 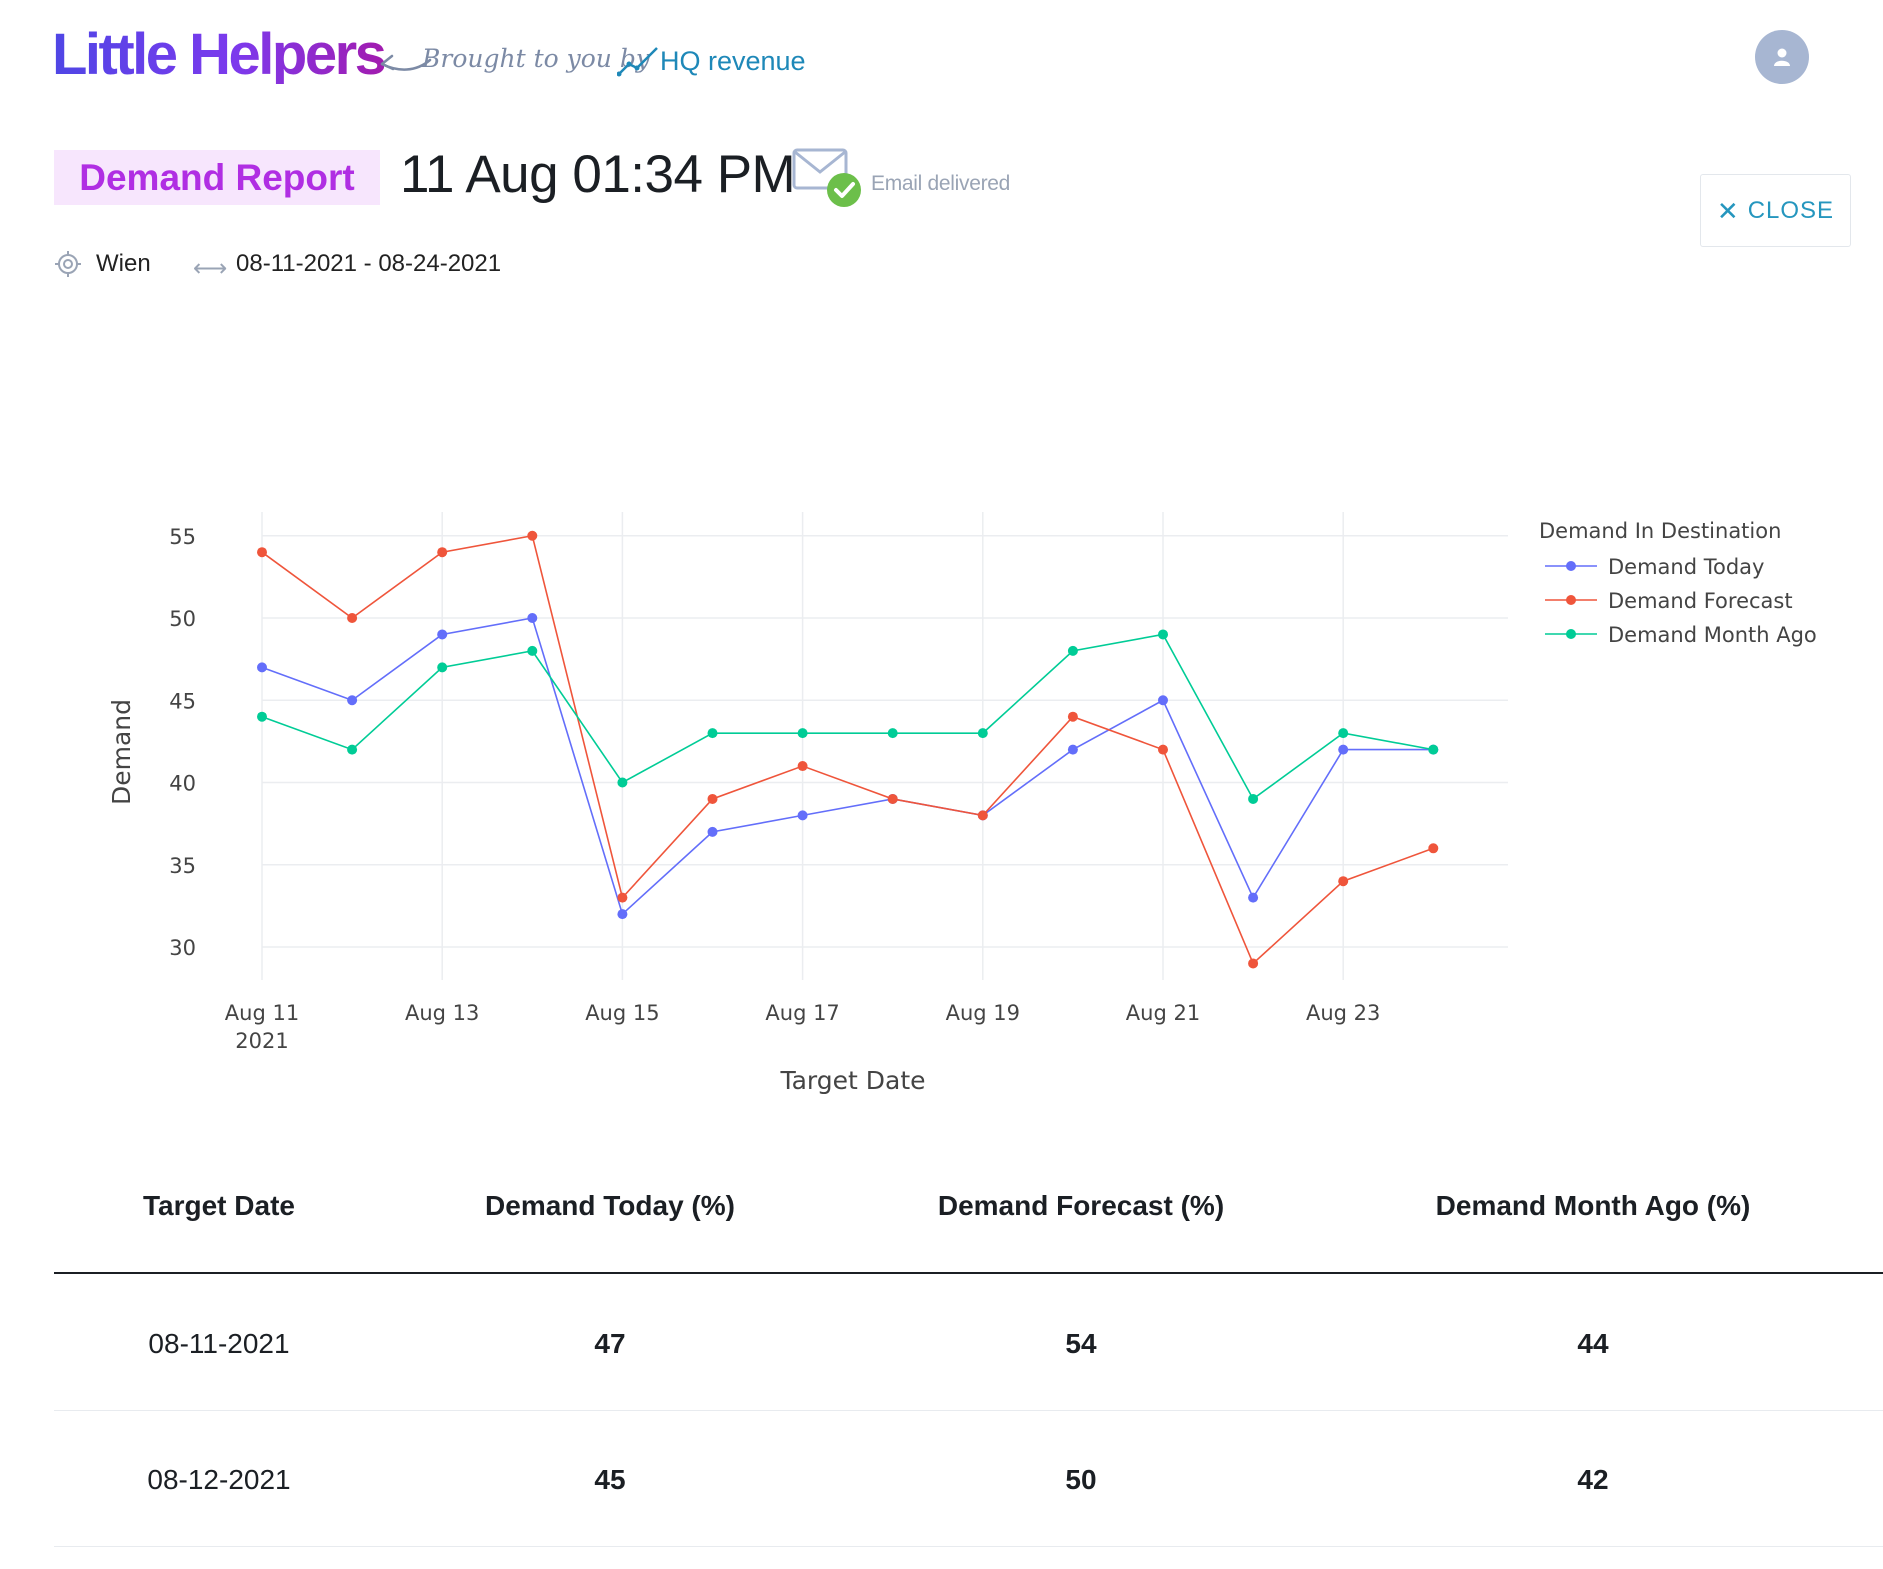 I want to click on location-target-icon, so click(x=68, y=264).